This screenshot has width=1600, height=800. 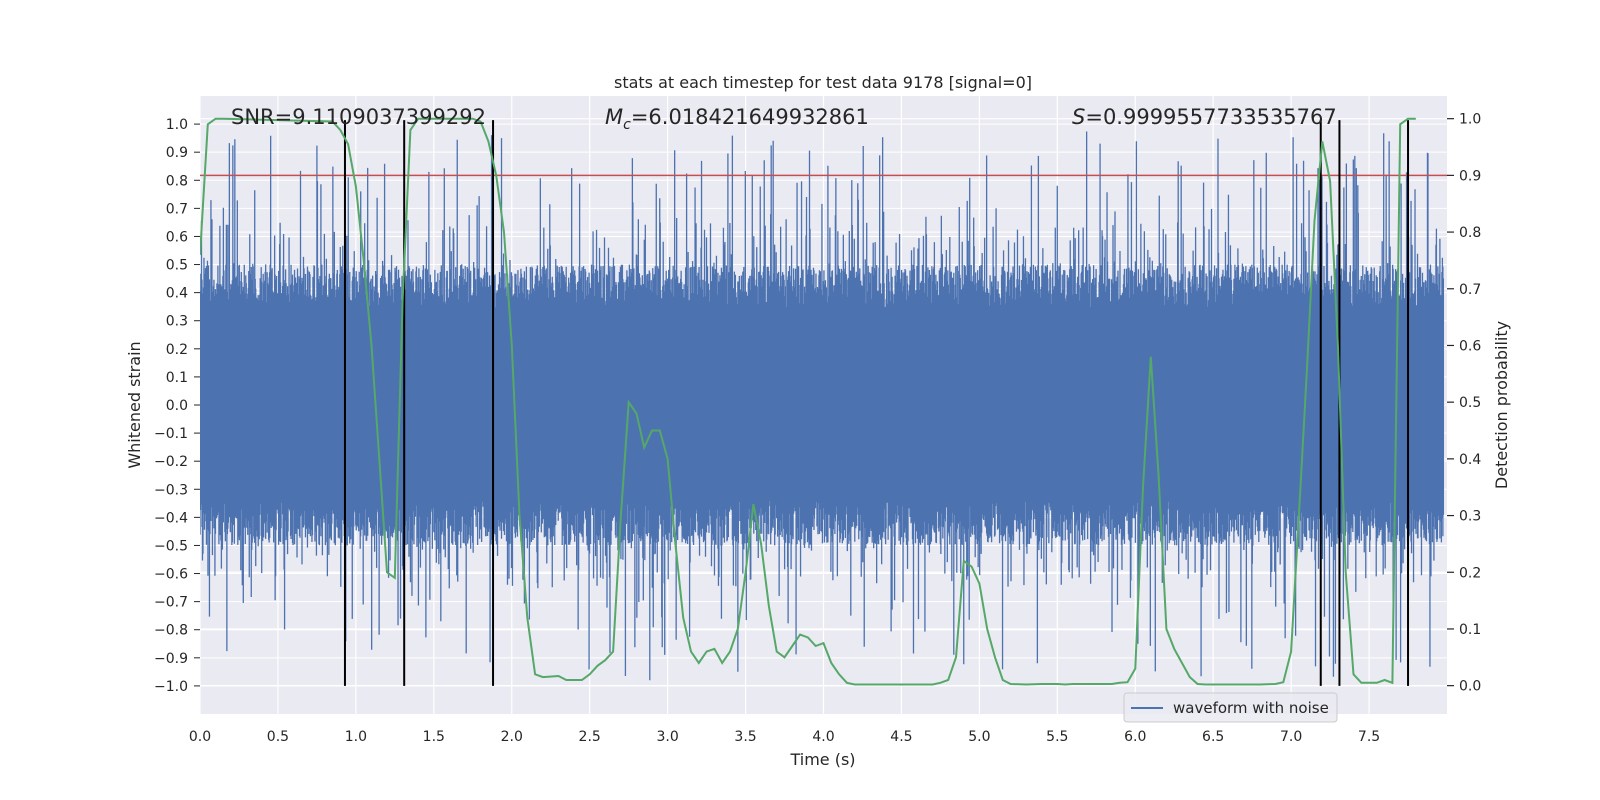 What do you see at coordinates (171, 490) in the screenshot?
I see `y-left-tick-label: −0.3` at bounding box center [171, 490].